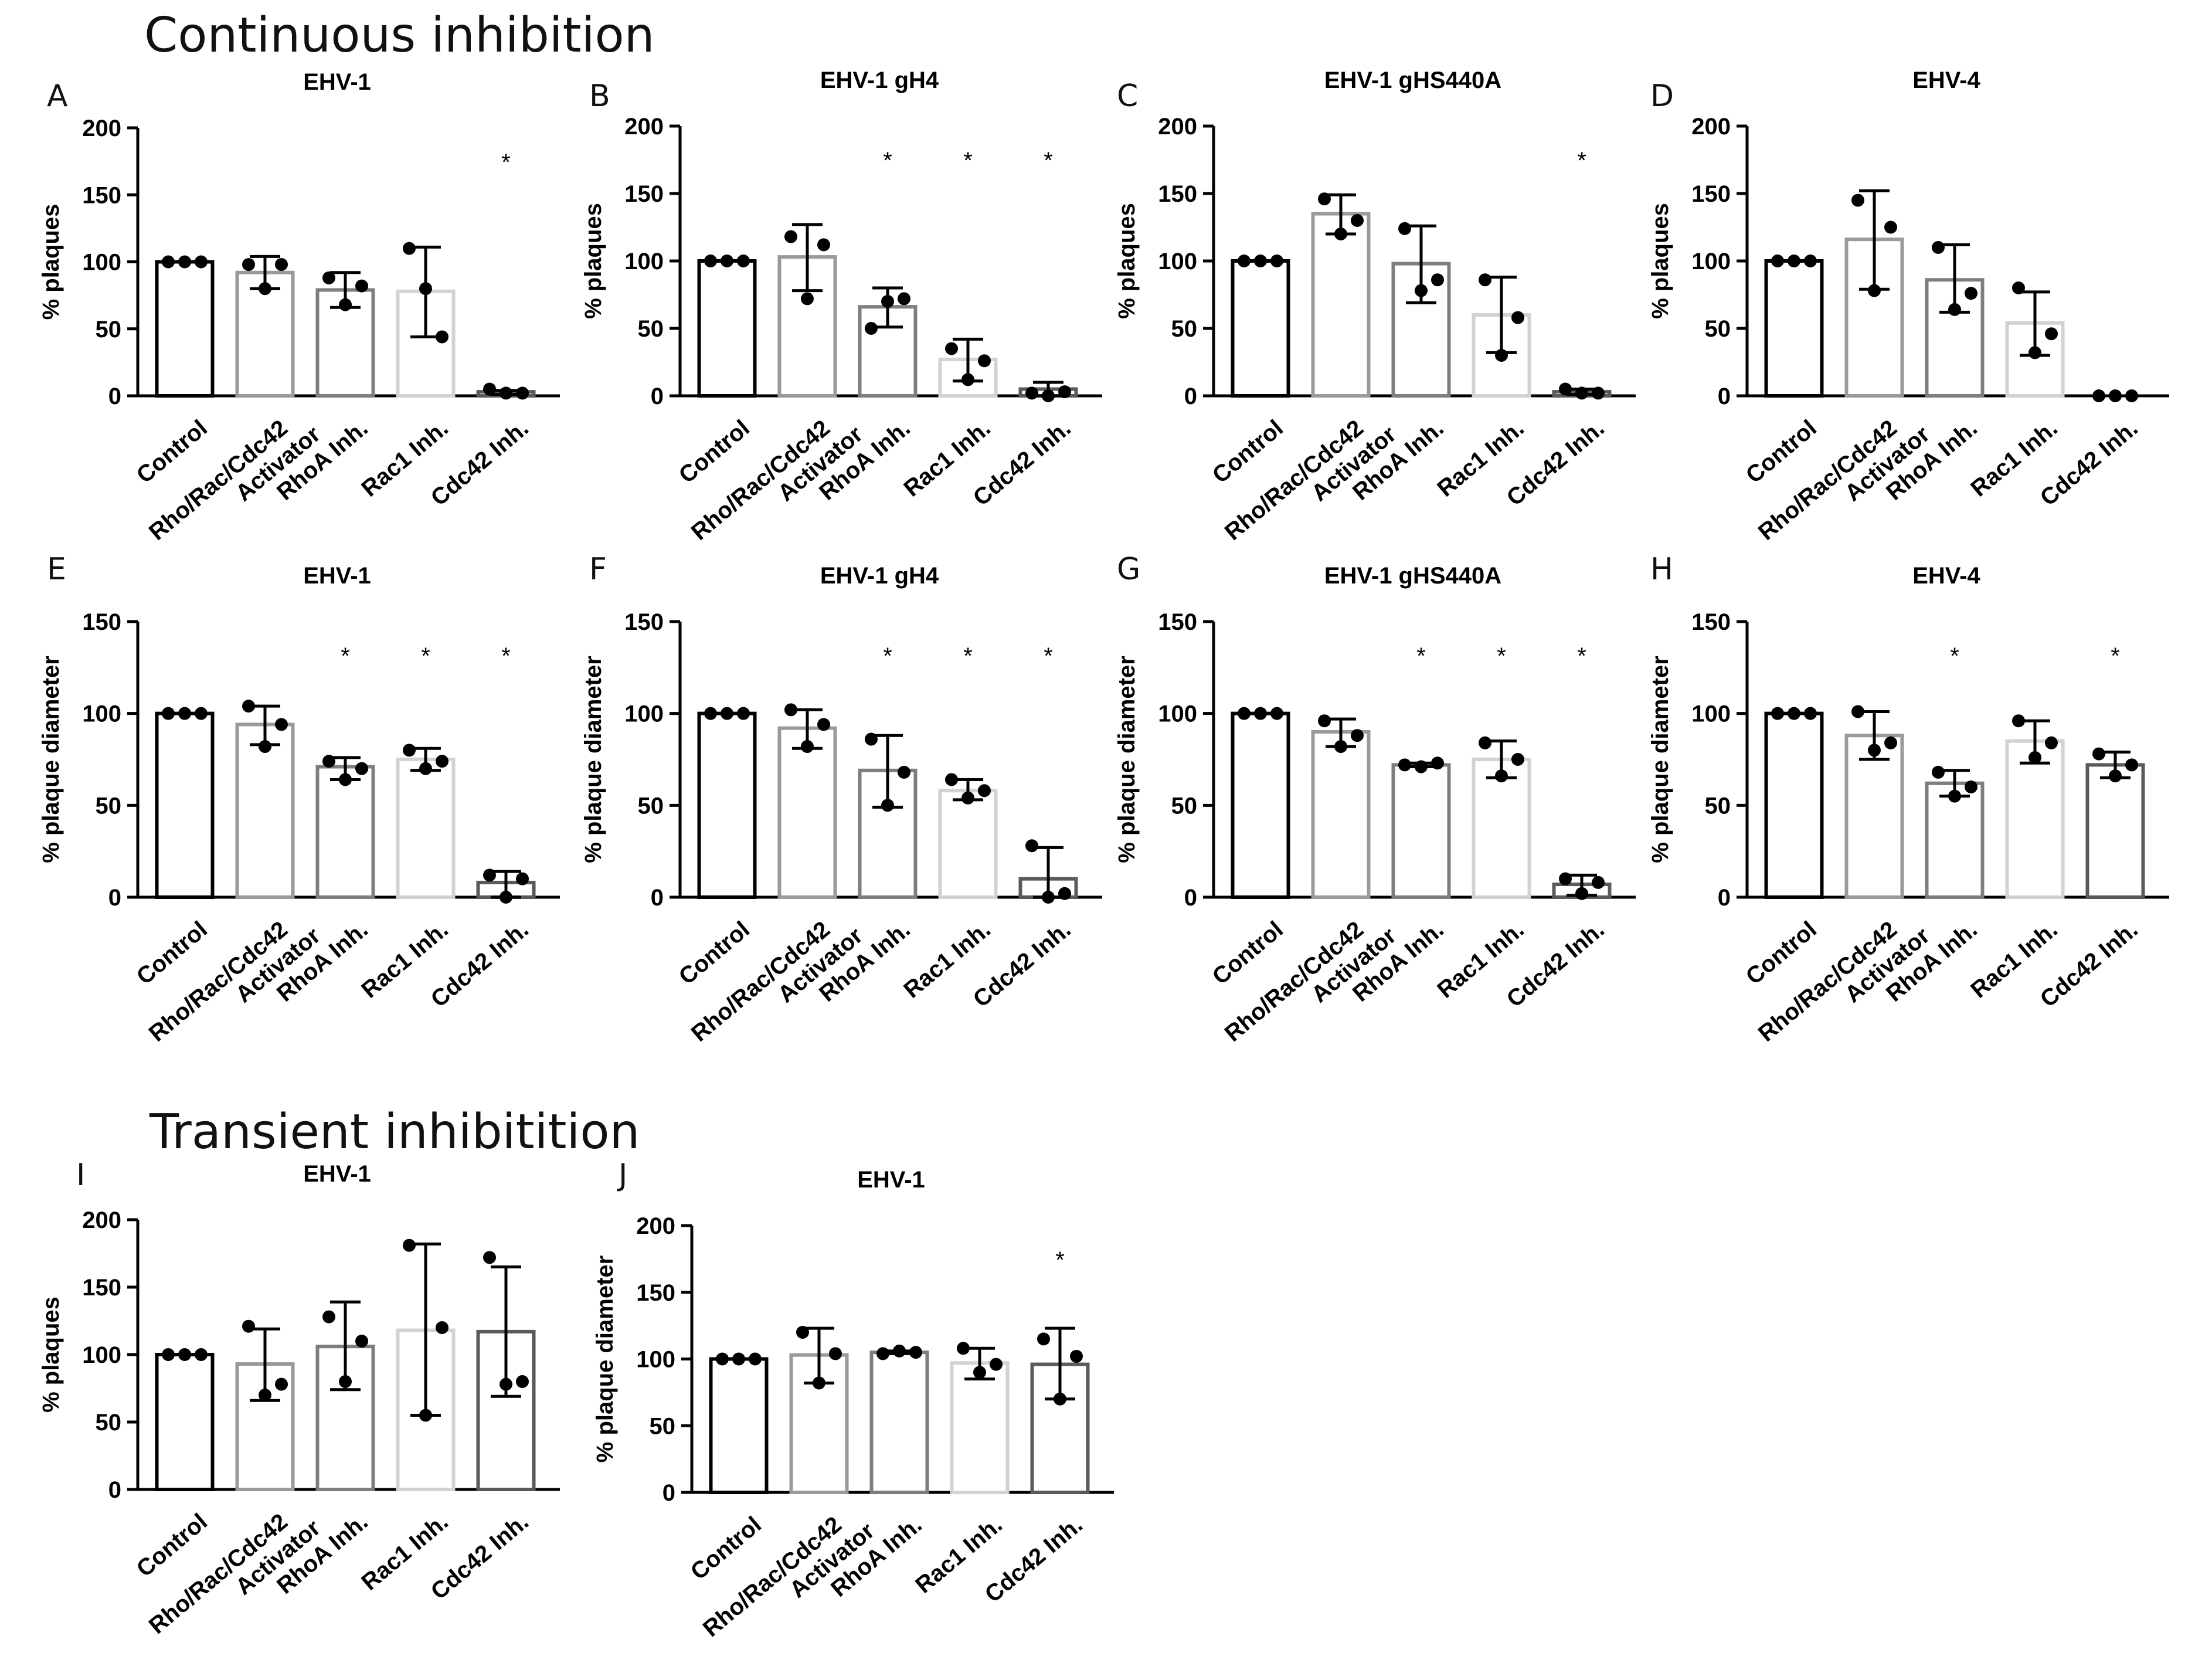 The width and height of the screenshot is (2212, 1656). I want to click on y-axis-label: % plaque diameter, so click(51, 759).